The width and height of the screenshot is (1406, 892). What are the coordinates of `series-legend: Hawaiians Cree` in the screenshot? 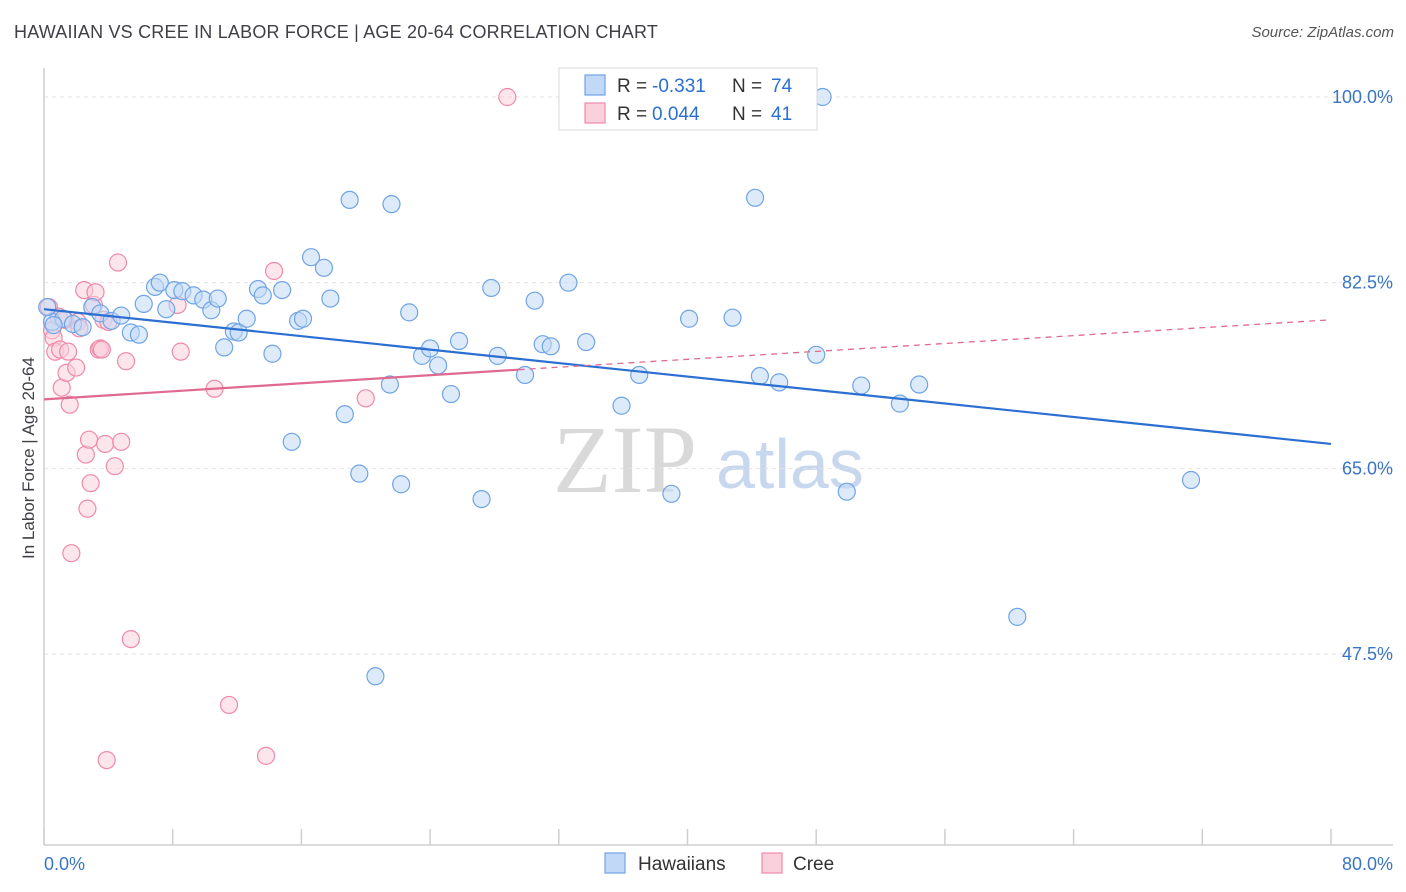 It's located at (719, 863).